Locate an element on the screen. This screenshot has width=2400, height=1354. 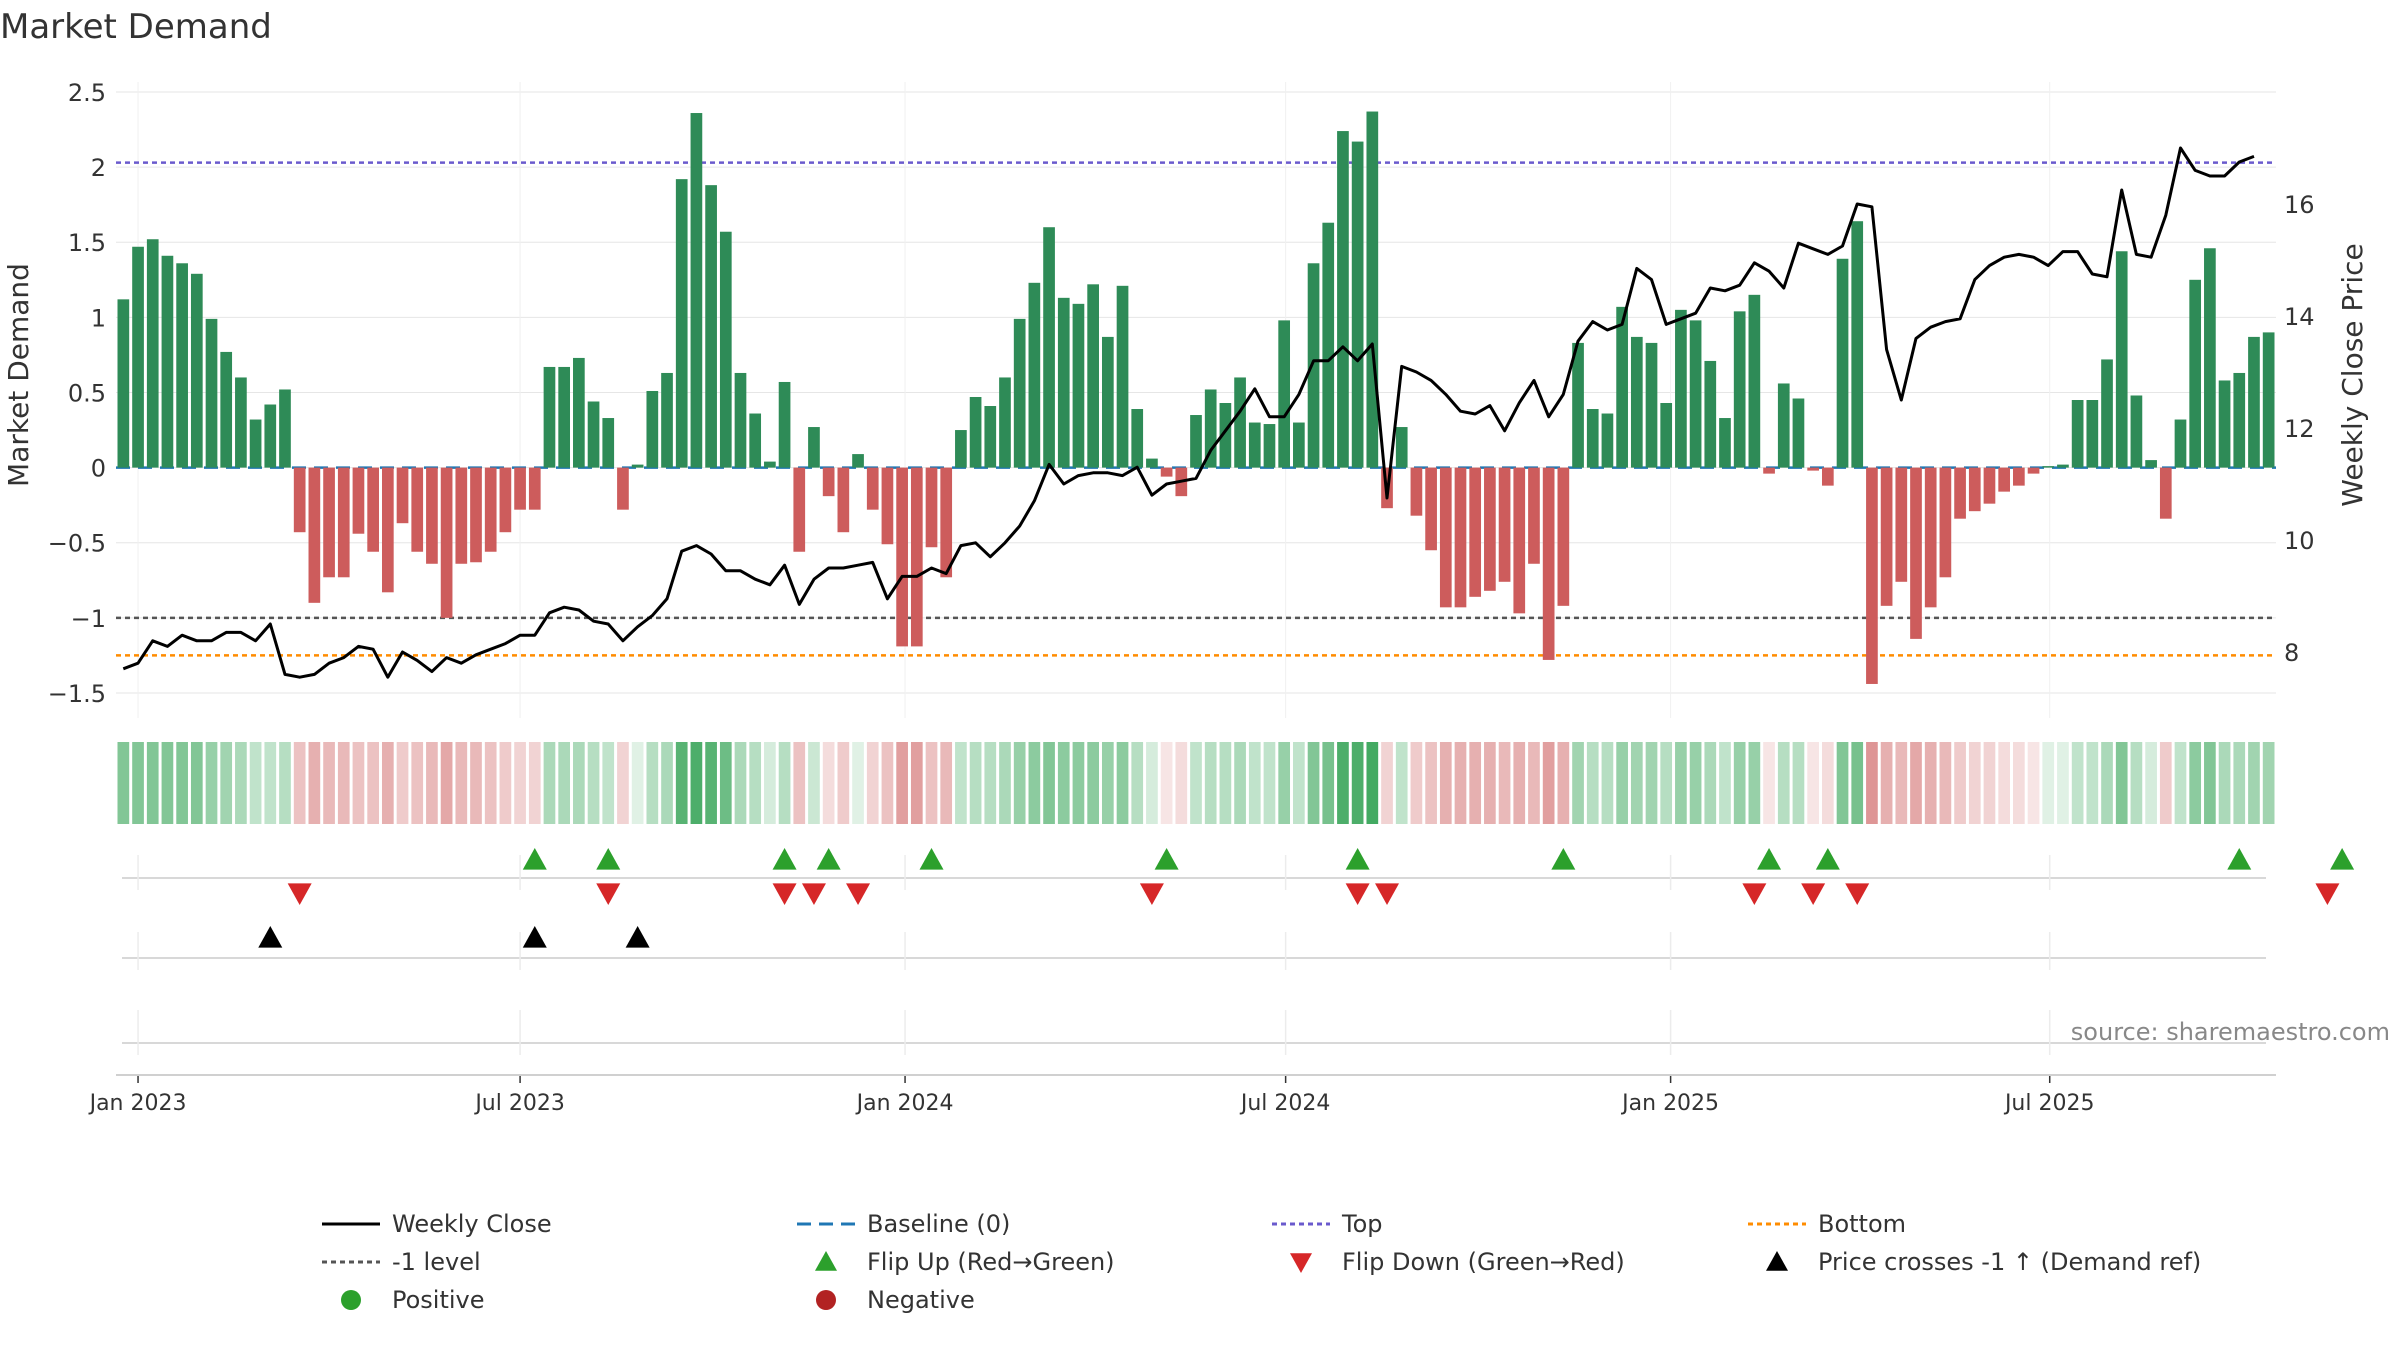
x-tick-label: Jan 2023 is located at coordinates (137, 1103).